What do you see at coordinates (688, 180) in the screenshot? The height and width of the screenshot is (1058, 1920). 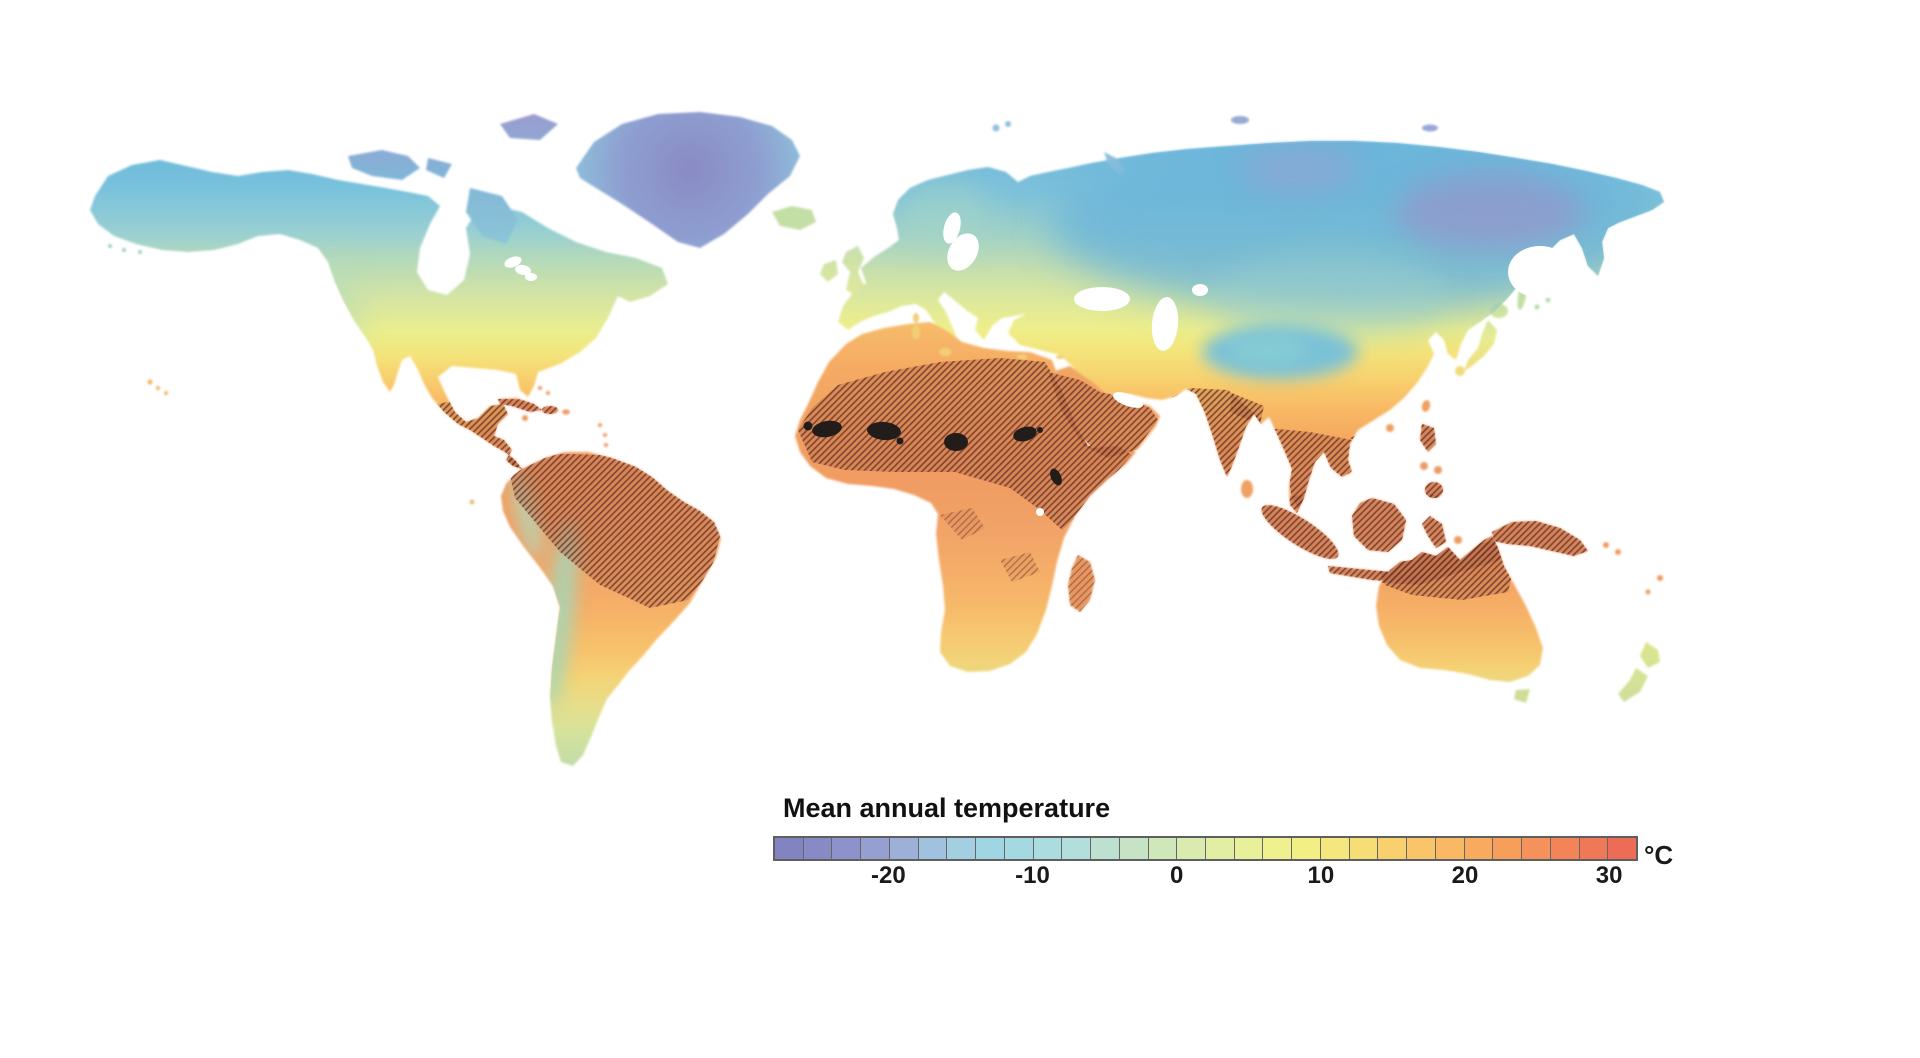 I see `greenland-landmass` at bounding box center [688, 180].